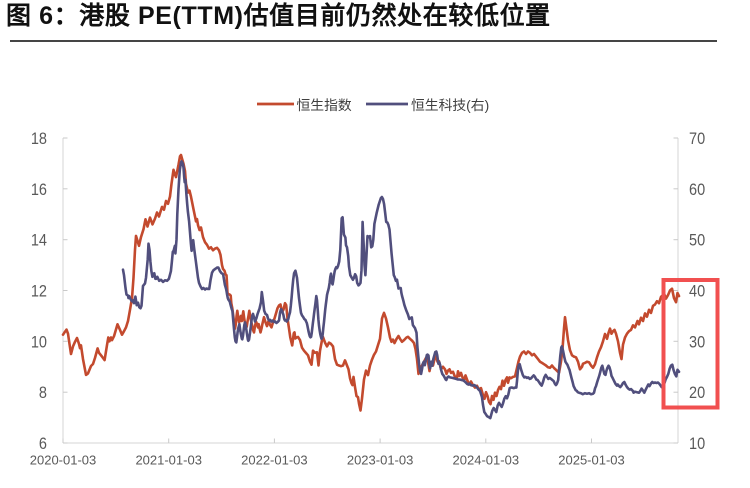 This screenshot has height=488, width=750. What do you see at coordinates (39, 292) in the screenshot?
I see `svg-text: 12` at bounding box center [39, 292].